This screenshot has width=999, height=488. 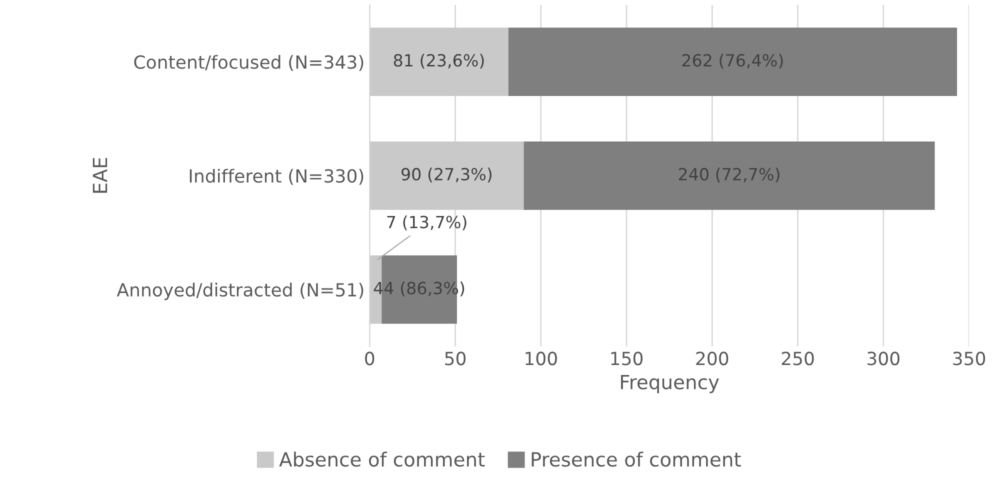 What do you see at coordinates (636, 459) in the screenshot?
I see `legend-label: Presence of comment` at bounding box center [636, 459].